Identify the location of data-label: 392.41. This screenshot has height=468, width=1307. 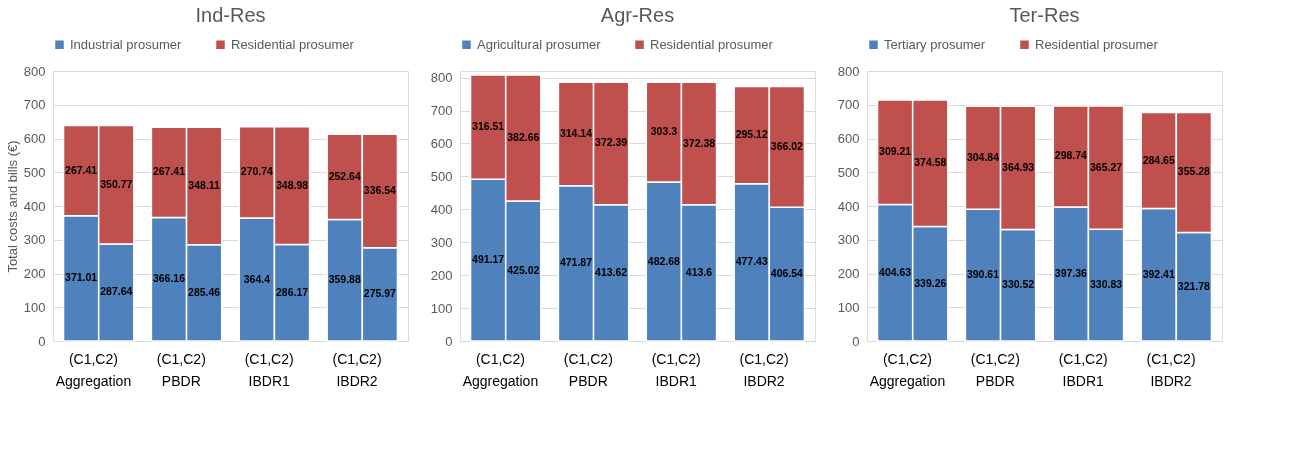
(1158, 273).